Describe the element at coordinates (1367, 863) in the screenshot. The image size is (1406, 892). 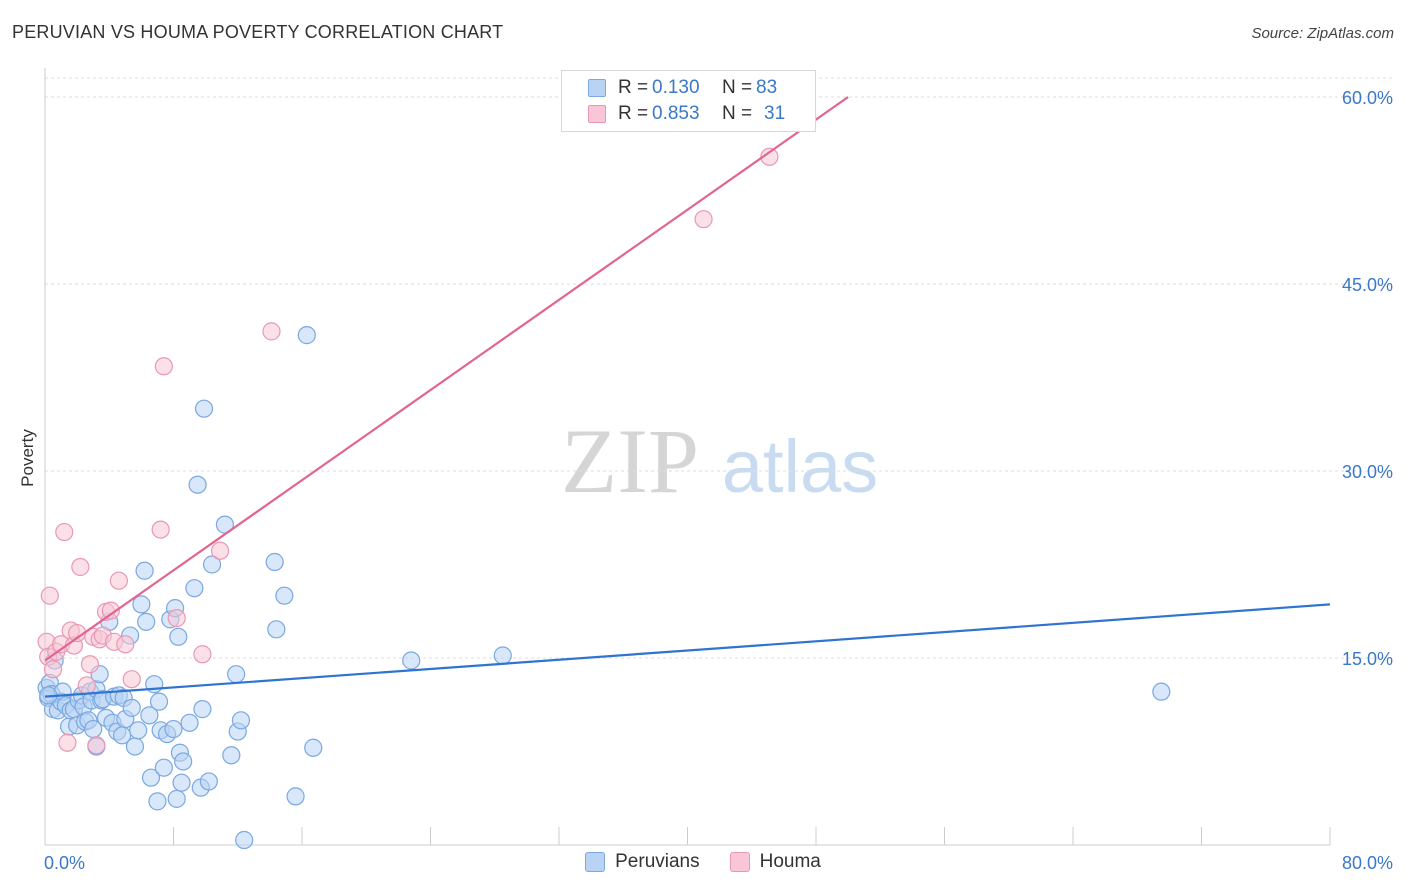
I see `x-tick-label: 80.0%` at that location.